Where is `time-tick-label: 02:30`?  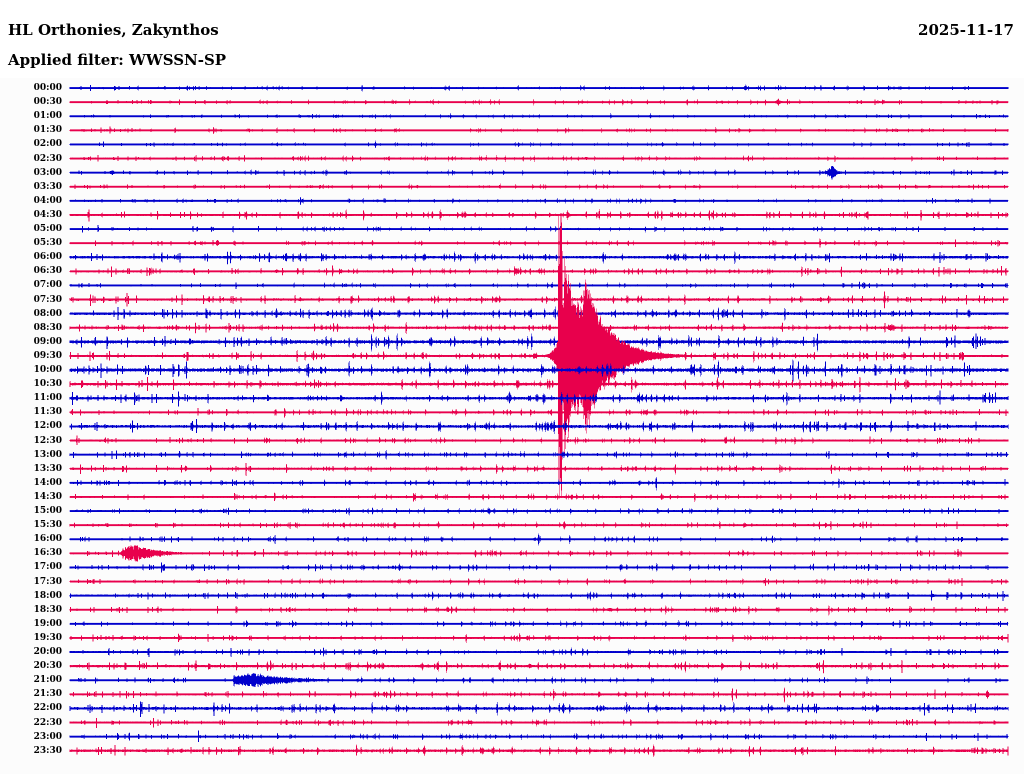
time-tick-label: 02:30 is located at coordinates (47, 158).